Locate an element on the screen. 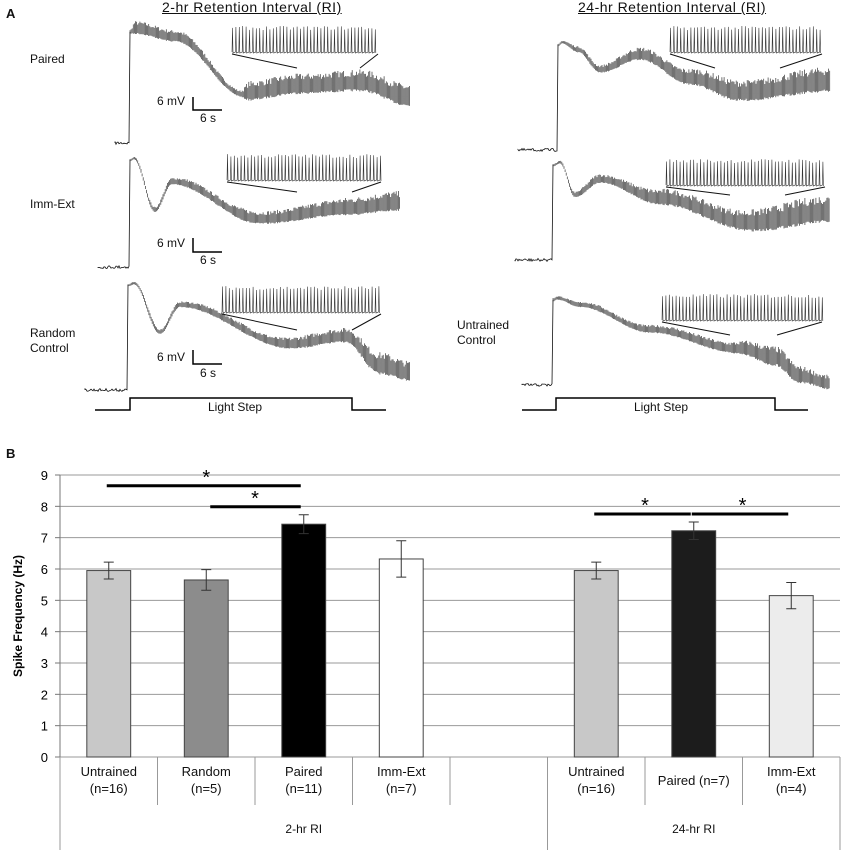  row-label: Imm-Ext is located at coordinates (52, 204).